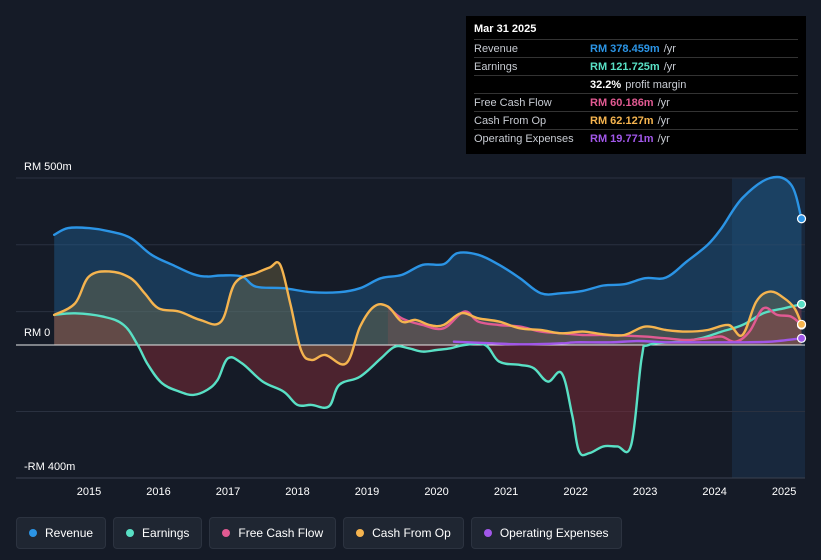 Image resolution: width=821 pixels, height=560 pixels. I want to click on tooltip-row-operating-expenses: Operating Expenses RM 19.771m /yr, so click(636, 138).